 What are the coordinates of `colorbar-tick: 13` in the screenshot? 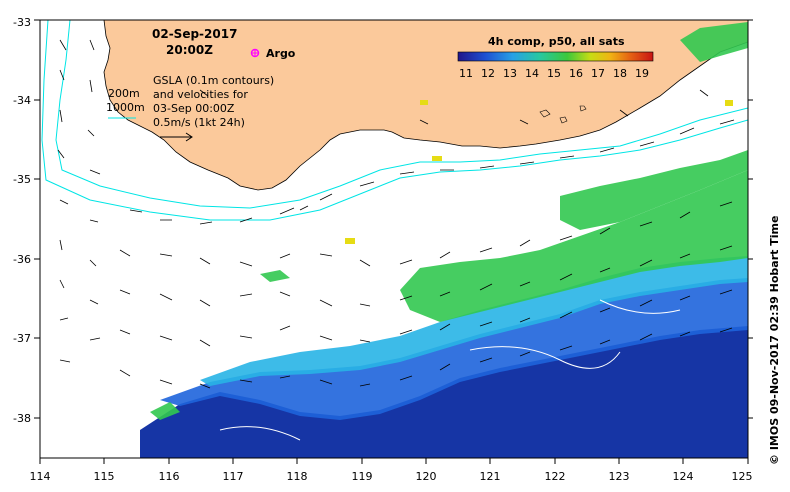 It's located at (510, 73).